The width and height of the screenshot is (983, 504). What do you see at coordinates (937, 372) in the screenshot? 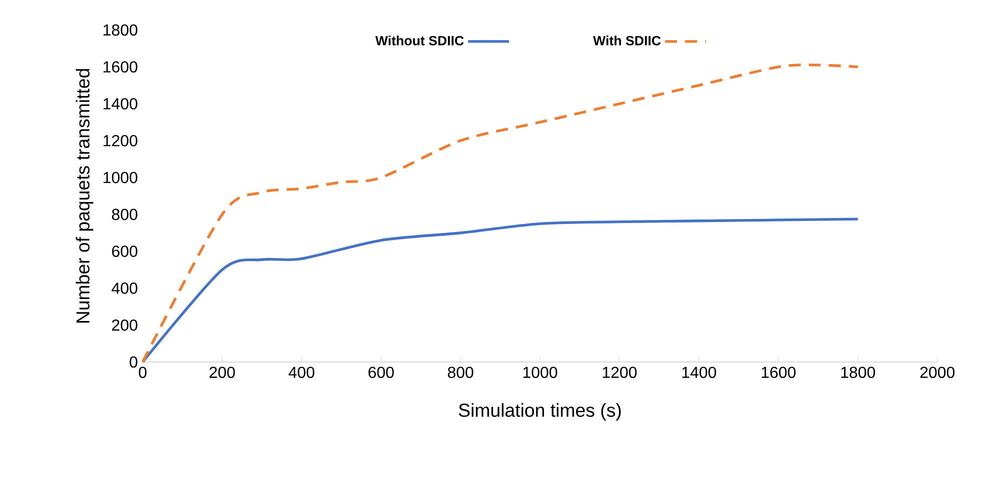
I see `x-tick-label: 2000` at bounding box center [937, 372].